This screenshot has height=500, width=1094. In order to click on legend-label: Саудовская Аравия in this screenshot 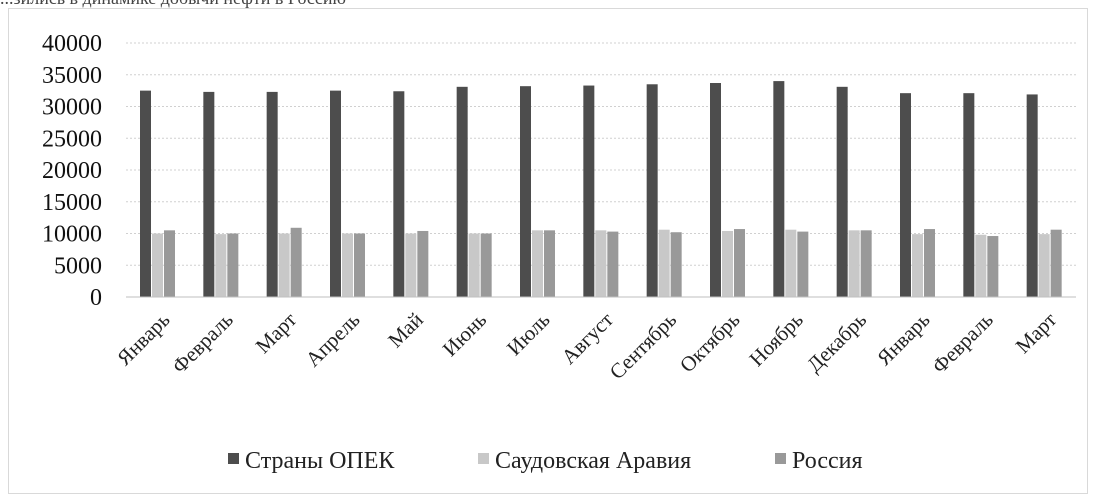, I will do `click(593, 461)`.